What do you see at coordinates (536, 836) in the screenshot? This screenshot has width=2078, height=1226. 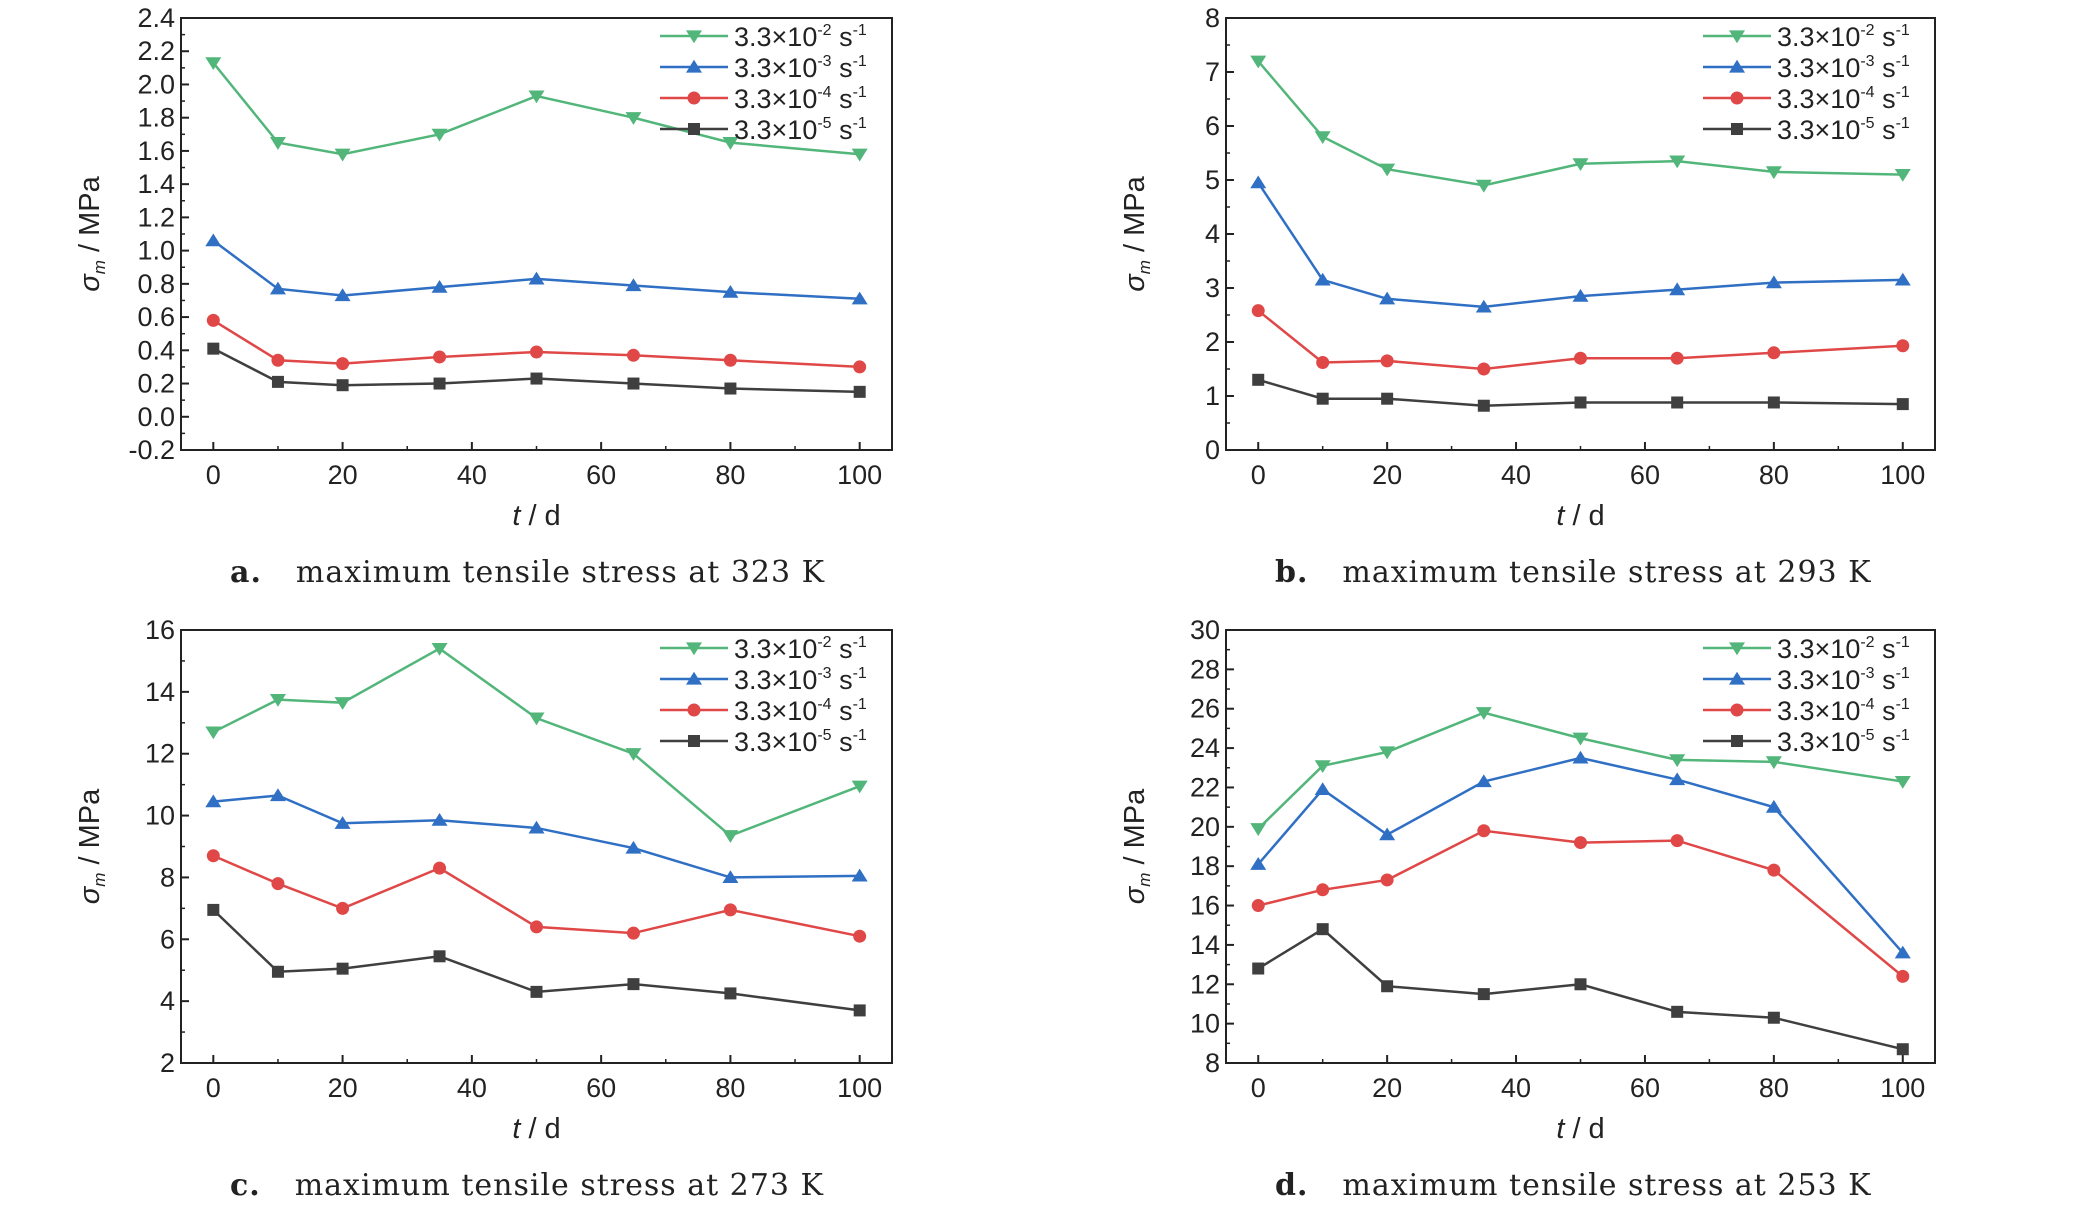 I see `chart-c-series-1-line` at bounding box center [536, 836].